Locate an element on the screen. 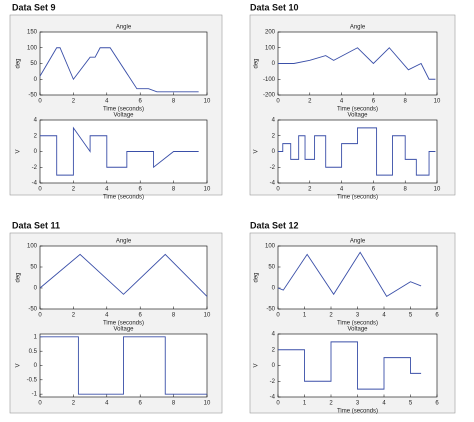  x-tick-label: 1 is located at coordinates (305, 404).